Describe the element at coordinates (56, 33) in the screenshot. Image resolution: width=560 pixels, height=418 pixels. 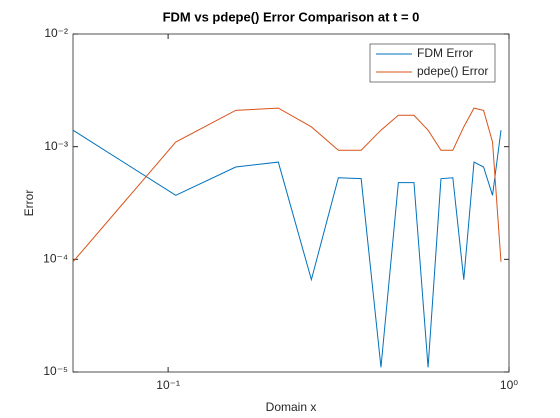
I see `y-tick-label: 10⁻²` at that location.